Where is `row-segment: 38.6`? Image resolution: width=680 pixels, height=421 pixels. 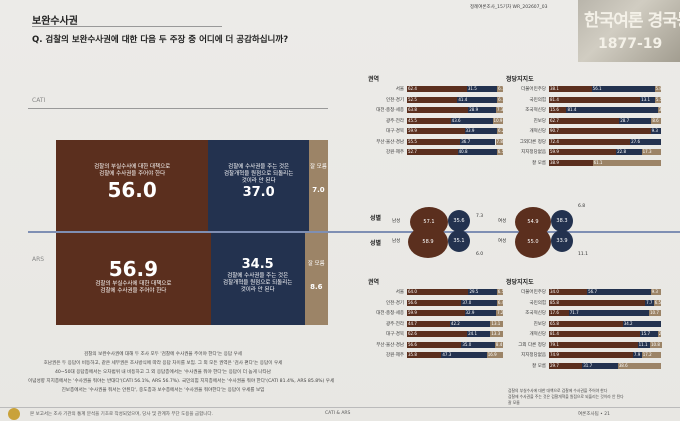
row-segment: 38.6 is located at coordinates (639, 365).